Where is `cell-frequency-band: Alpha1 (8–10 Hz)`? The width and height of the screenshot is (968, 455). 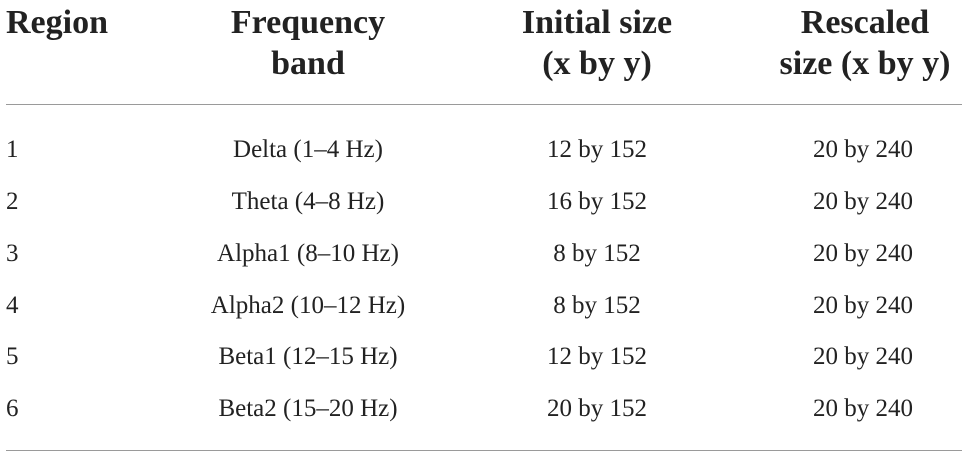
cell-frequency-band: Alpha1 (8–10 Hz) is located at coordinates (308, 253).